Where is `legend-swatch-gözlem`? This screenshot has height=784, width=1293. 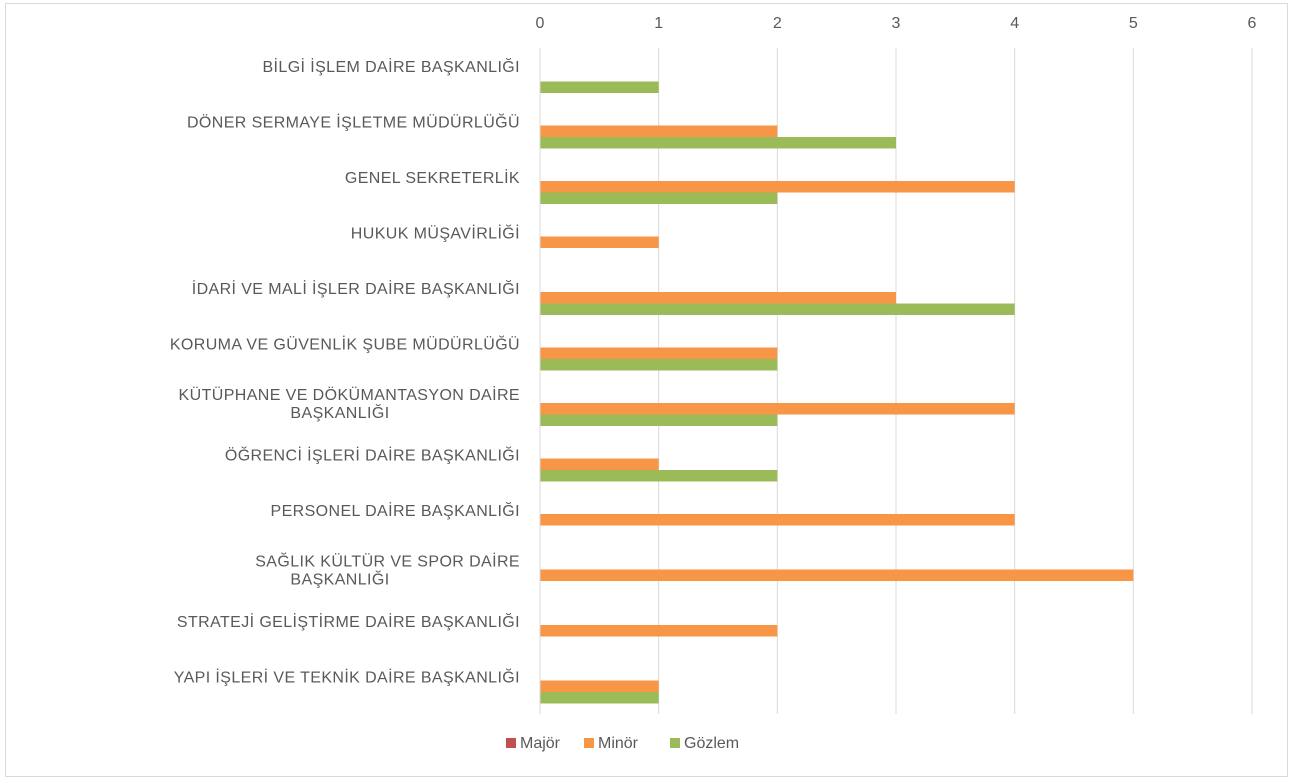 legend-swatch-gözlem is located at coordinates (675, 743).